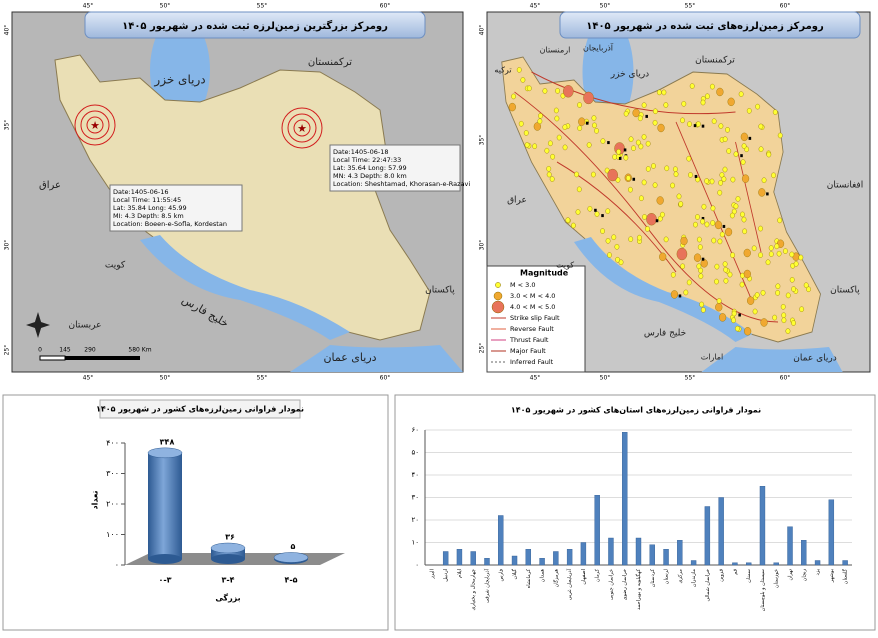 This screenshot has width=878, height=638. Describe the element at coordinates (555, 50) in the screenshot. I see `place-label: ارمنستان` at that location.